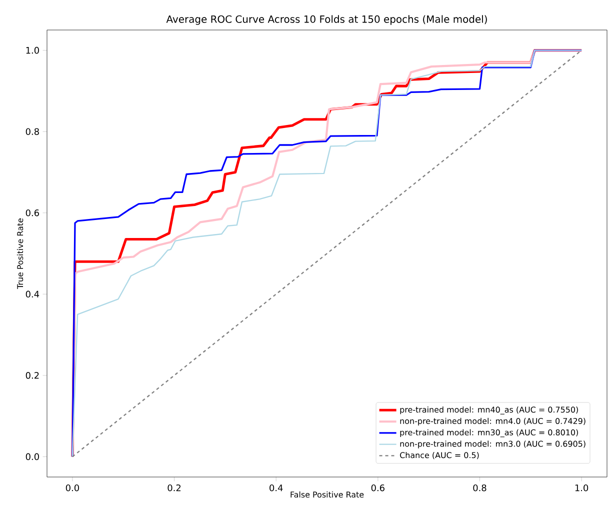  I want to click on chart-title: Average ROC Curve Across 10 Folds at 150 epochs (Male model), so click(326, 20).